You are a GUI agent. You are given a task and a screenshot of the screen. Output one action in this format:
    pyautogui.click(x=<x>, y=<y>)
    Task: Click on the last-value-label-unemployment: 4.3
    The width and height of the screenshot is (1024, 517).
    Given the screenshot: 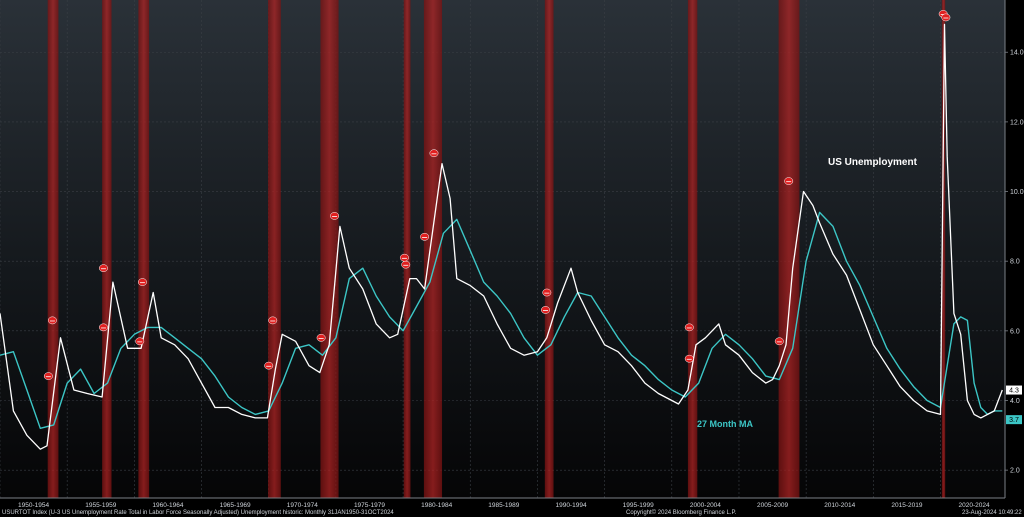 What is the action you would take?
    pyautogui.click(x=1014, y=390)
    